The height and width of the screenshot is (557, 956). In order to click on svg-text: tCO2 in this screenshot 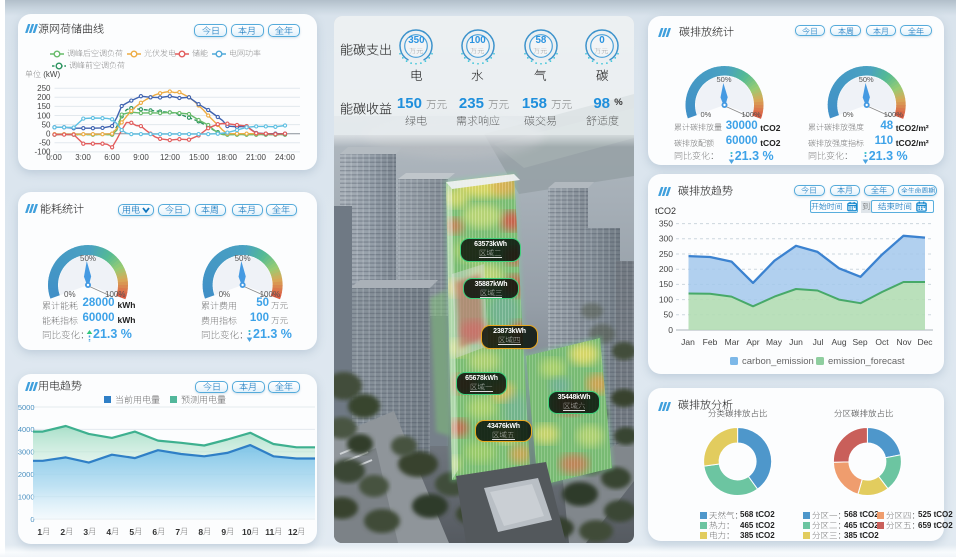, I will do `click(665, 211)`.